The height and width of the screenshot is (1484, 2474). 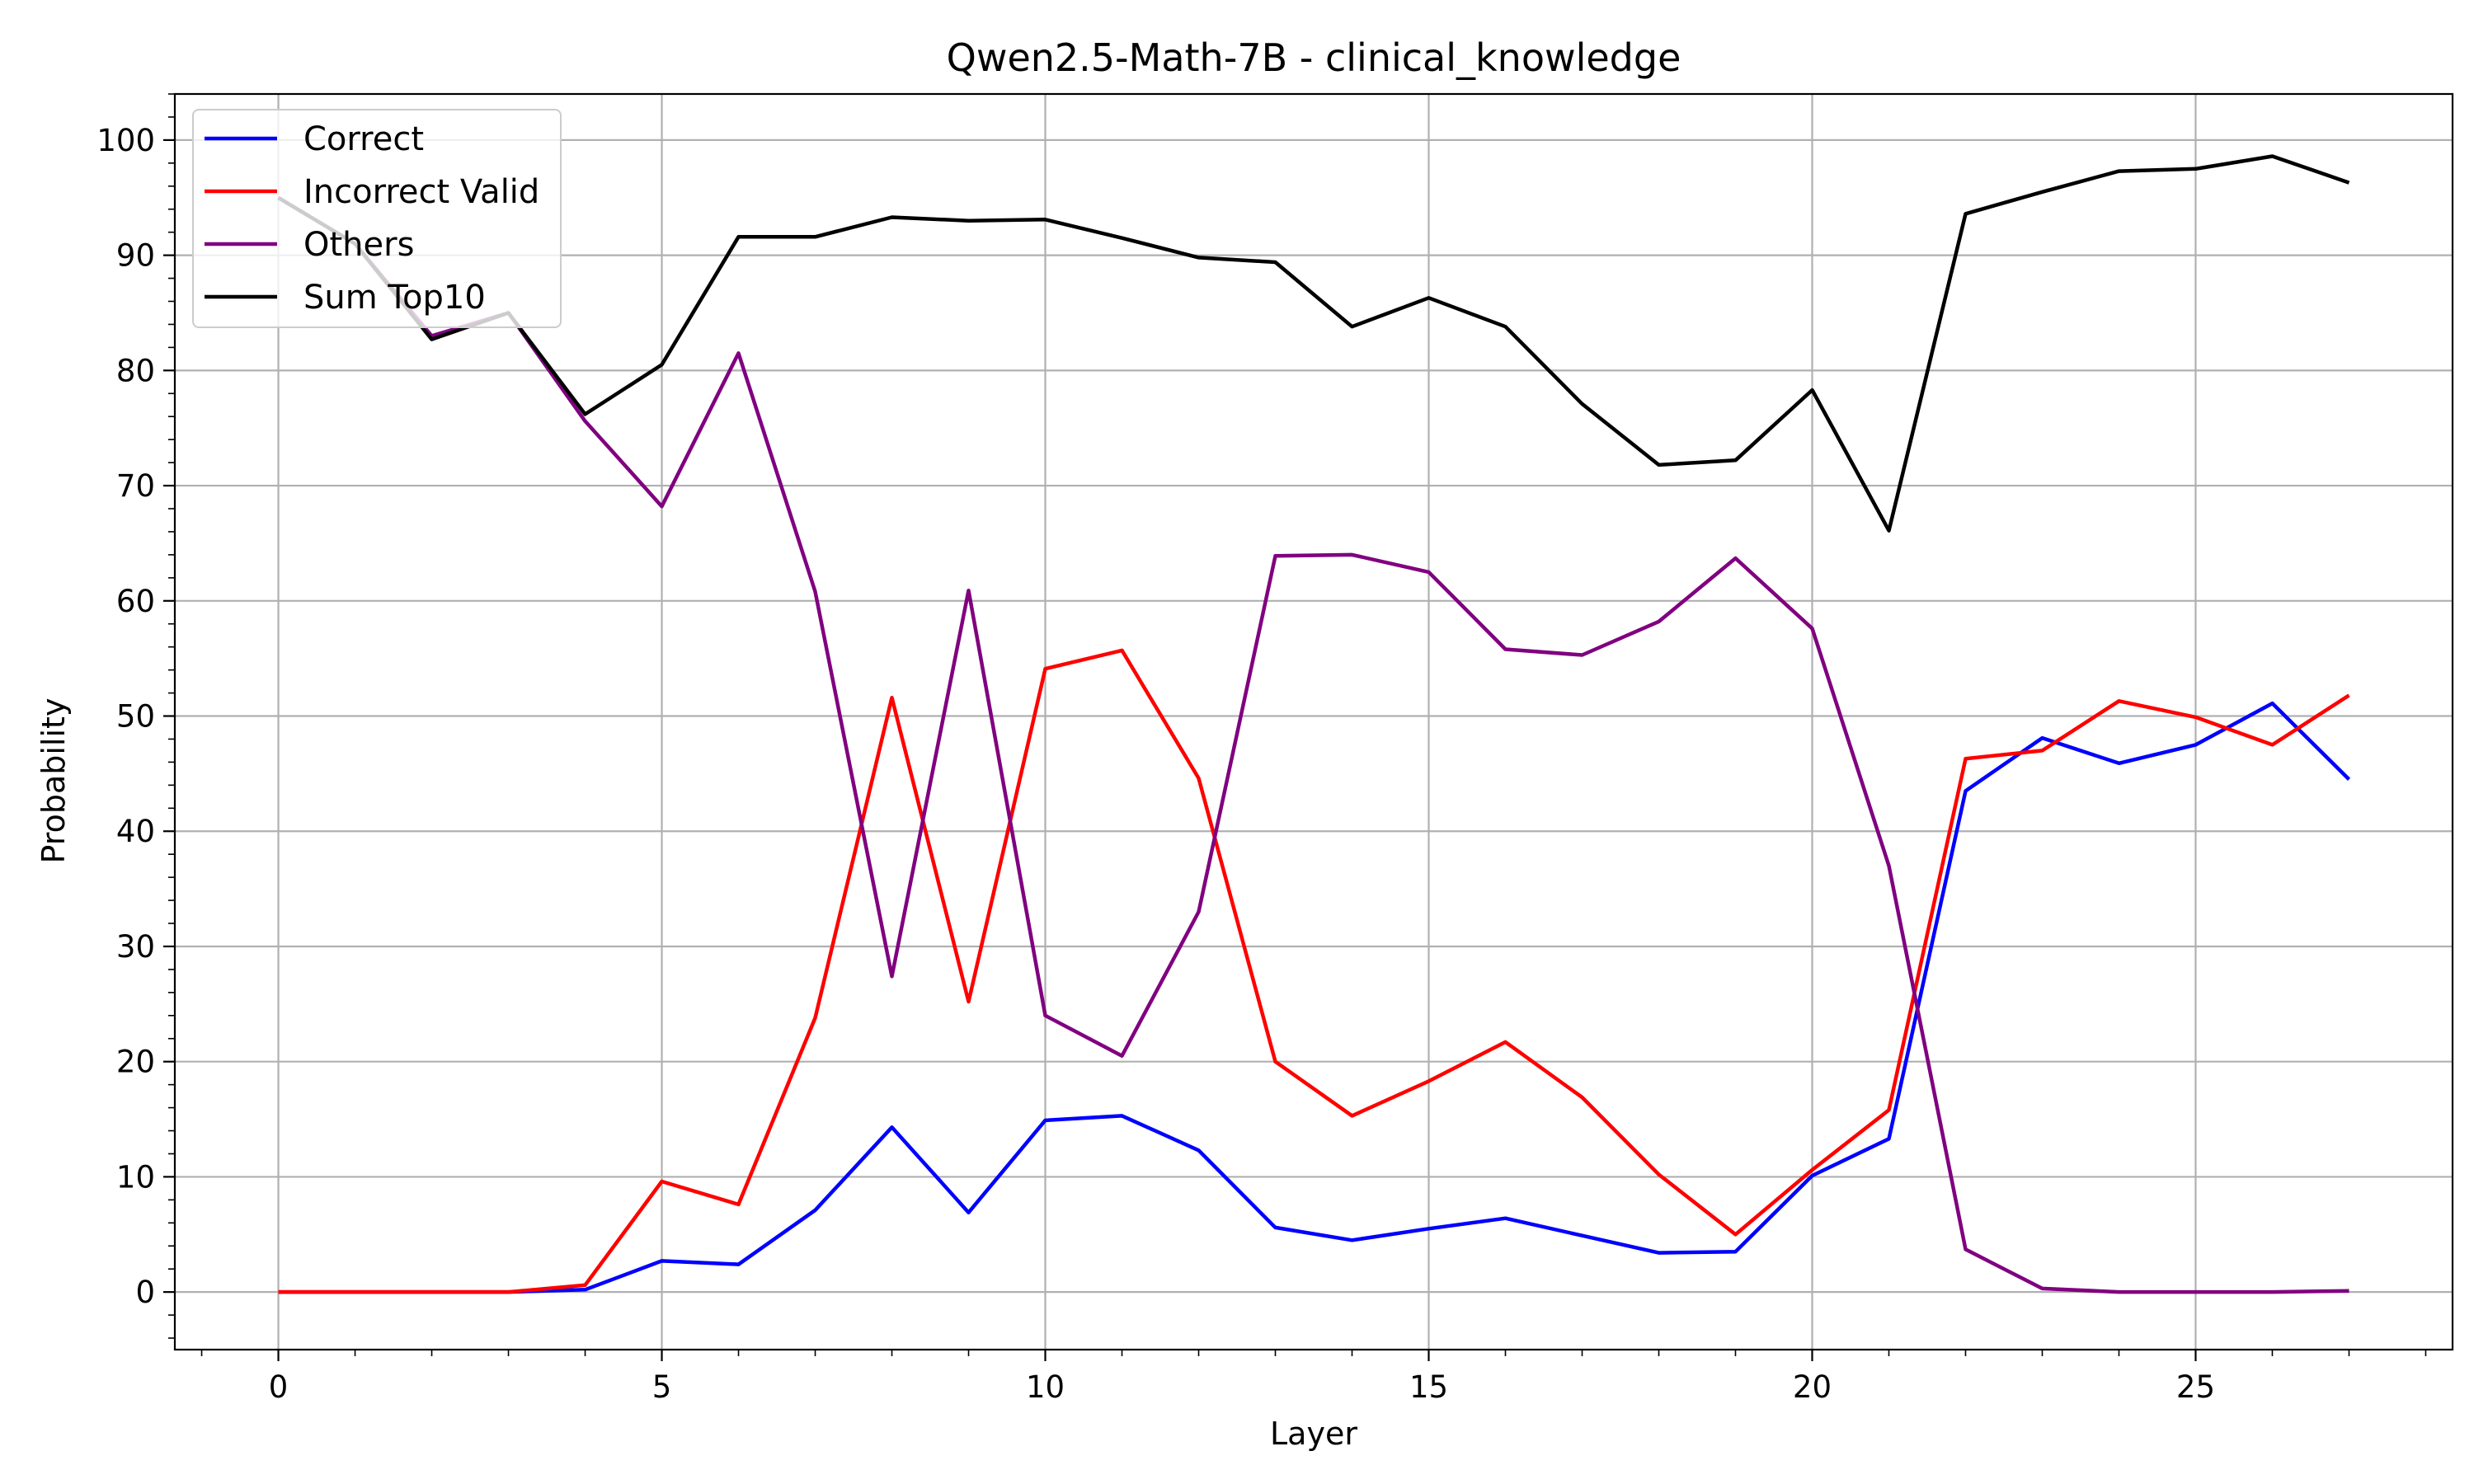 What do you see at coordinates (363, 139) in the screenshot?
I see `legend-label-correct: Correct` at bounding box center [363, 139].